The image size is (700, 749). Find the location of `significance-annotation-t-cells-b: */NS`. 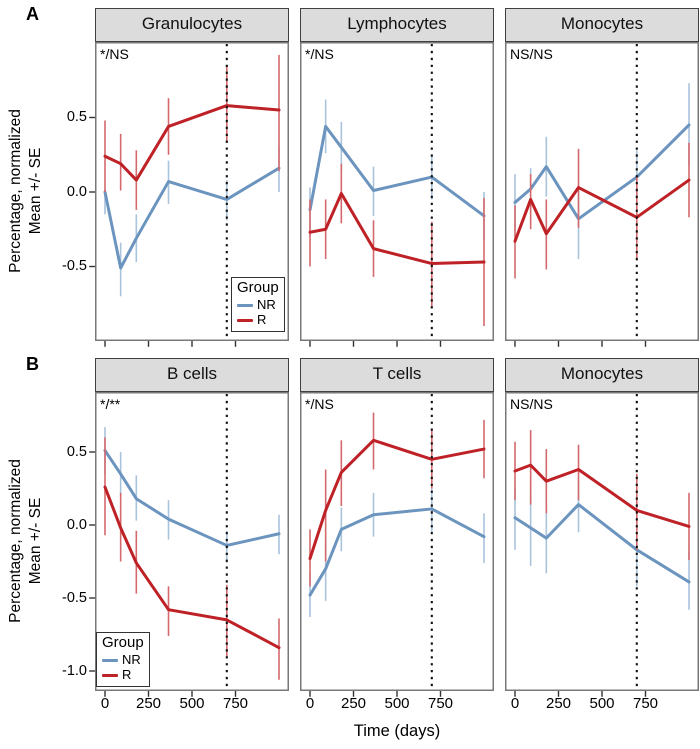

significance-annotation-t-cells-b: */NS is located at coordinates (319, 404).